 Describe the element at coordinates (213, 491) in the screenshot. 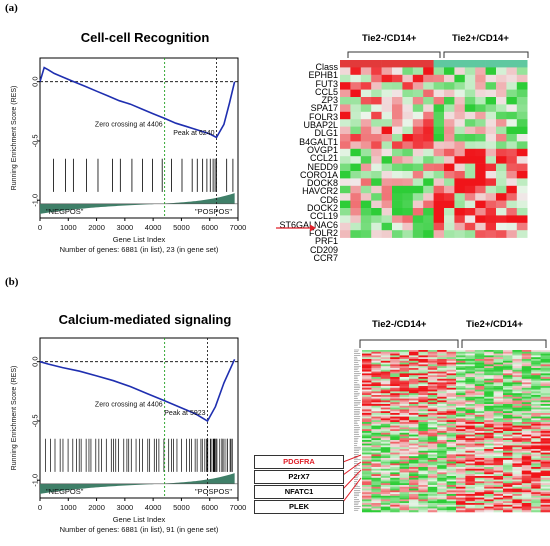

I see `pospos-tag: "POSPOS"` at that location.